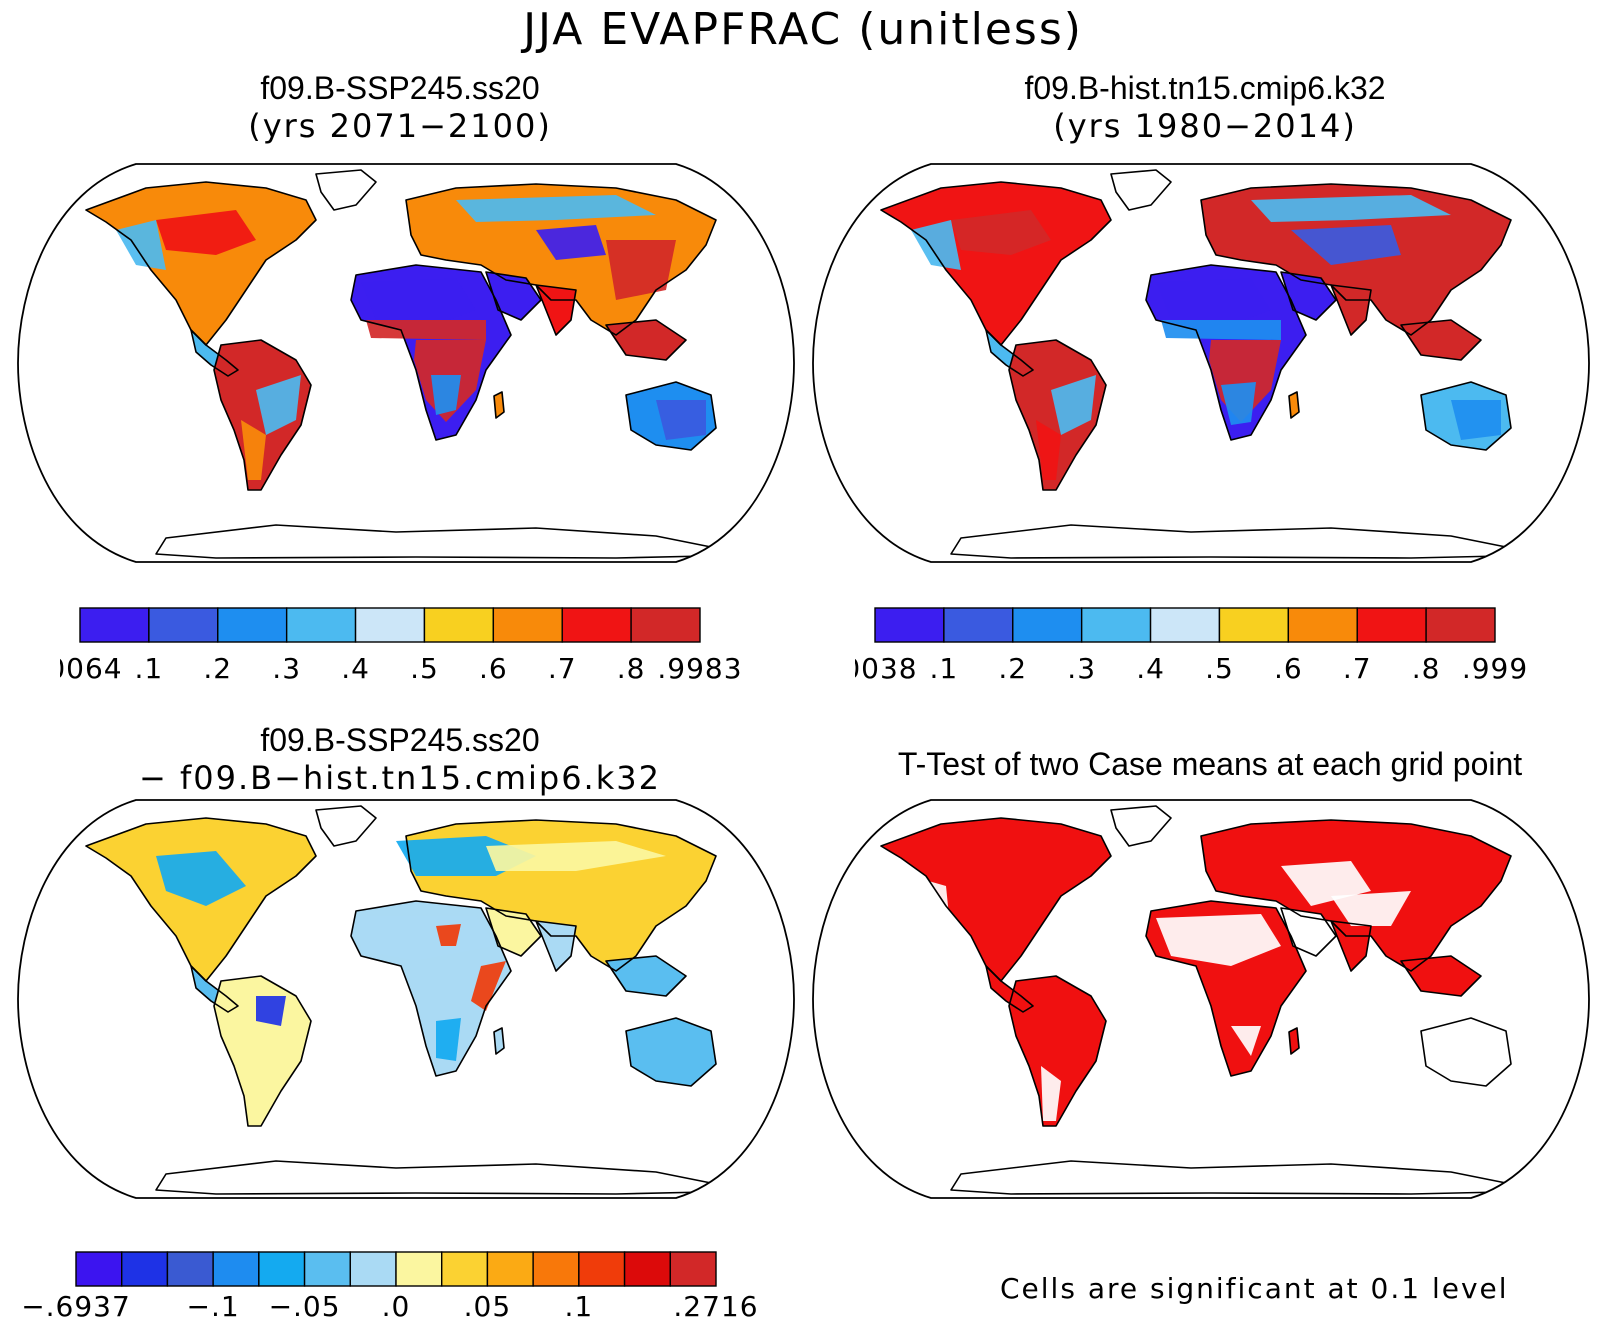 The height and width of the screenshot is (1323, 1606). Describe the element at coordinates (1254, 1288) in the screenshot. I see `significance-note: Cells are significant at 0.1 level` at that location.